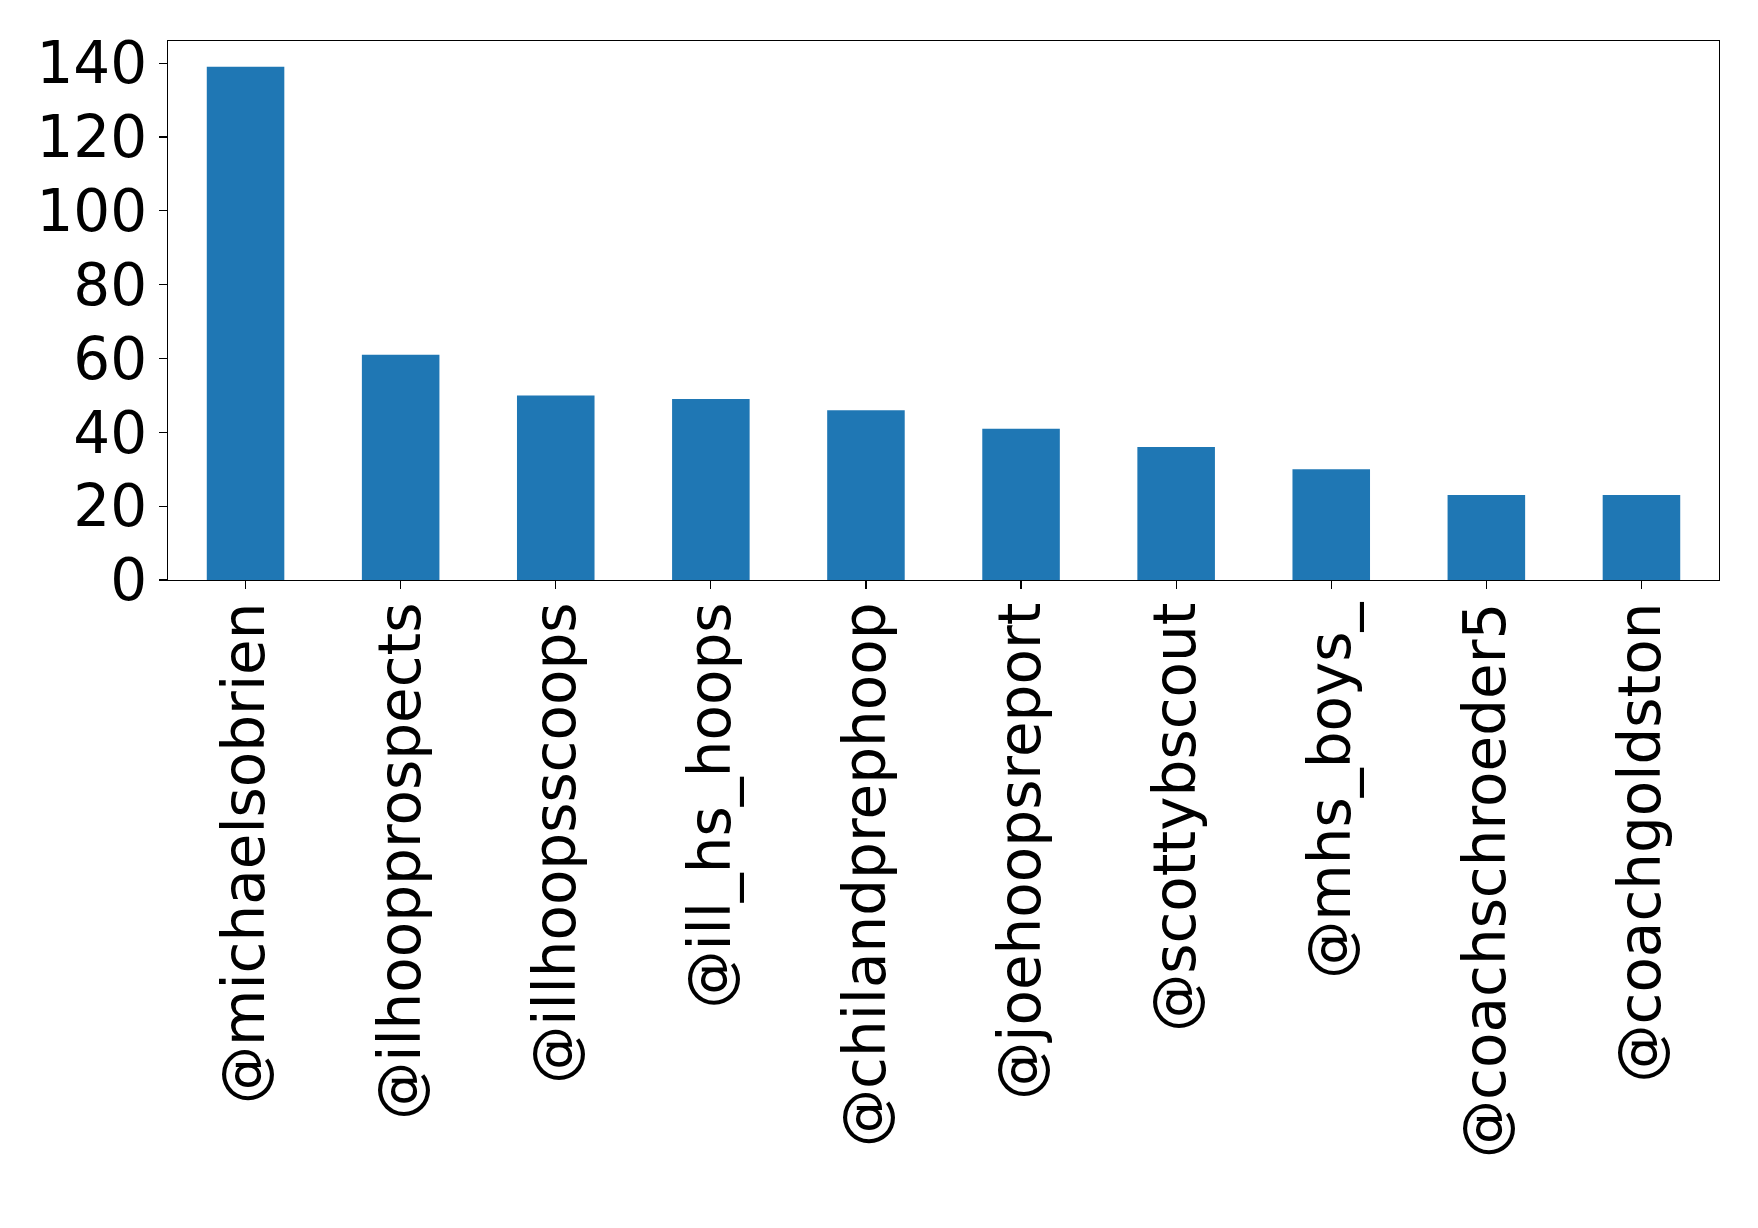  What do you see at coordinates (92, 211) in the screenshot?
I see `y-tick-label: 100` at bounding box center [92, 211].